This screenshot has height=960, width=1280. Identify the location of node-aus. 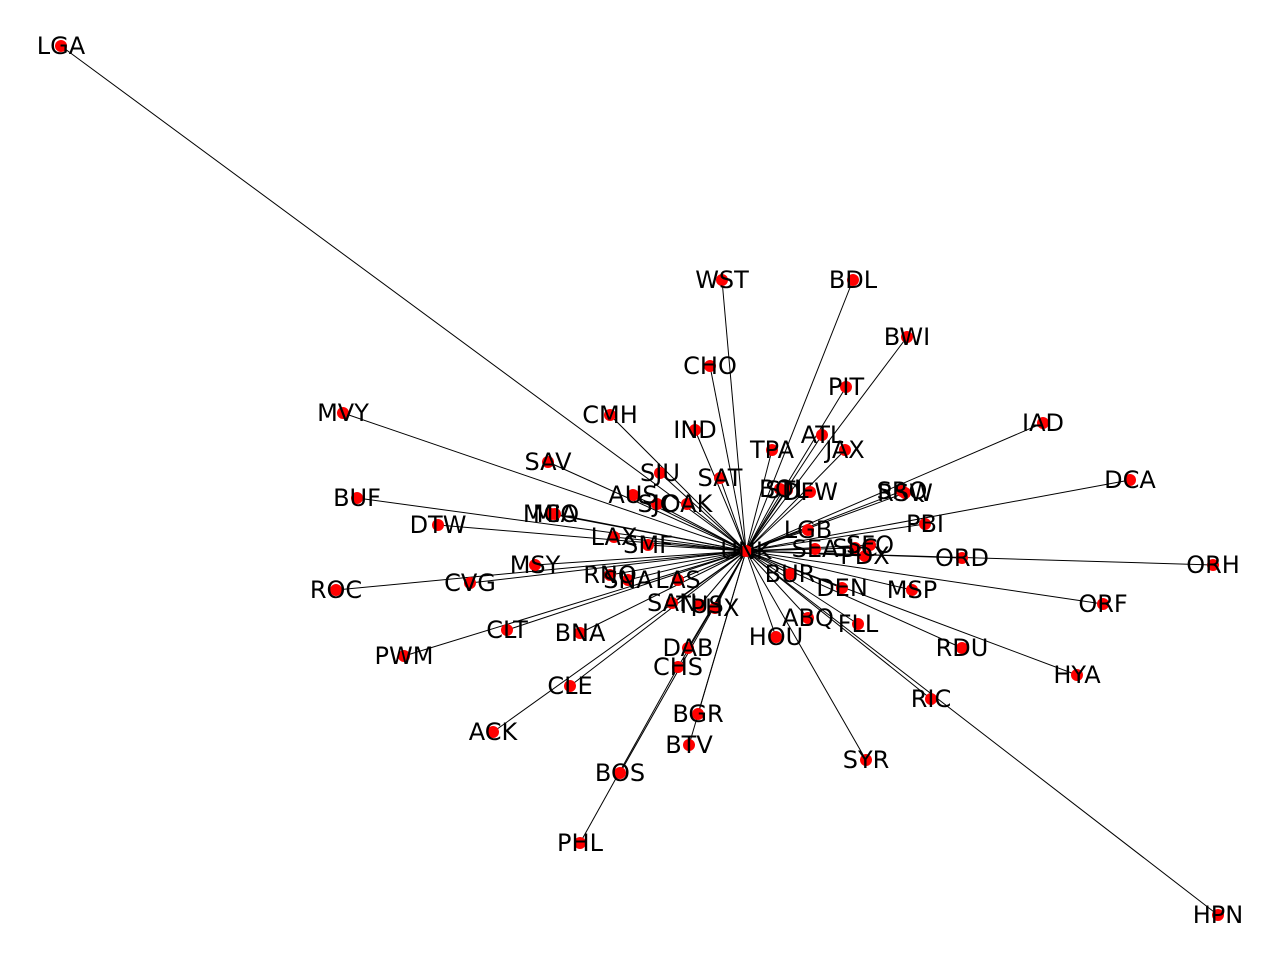
(633, 495).